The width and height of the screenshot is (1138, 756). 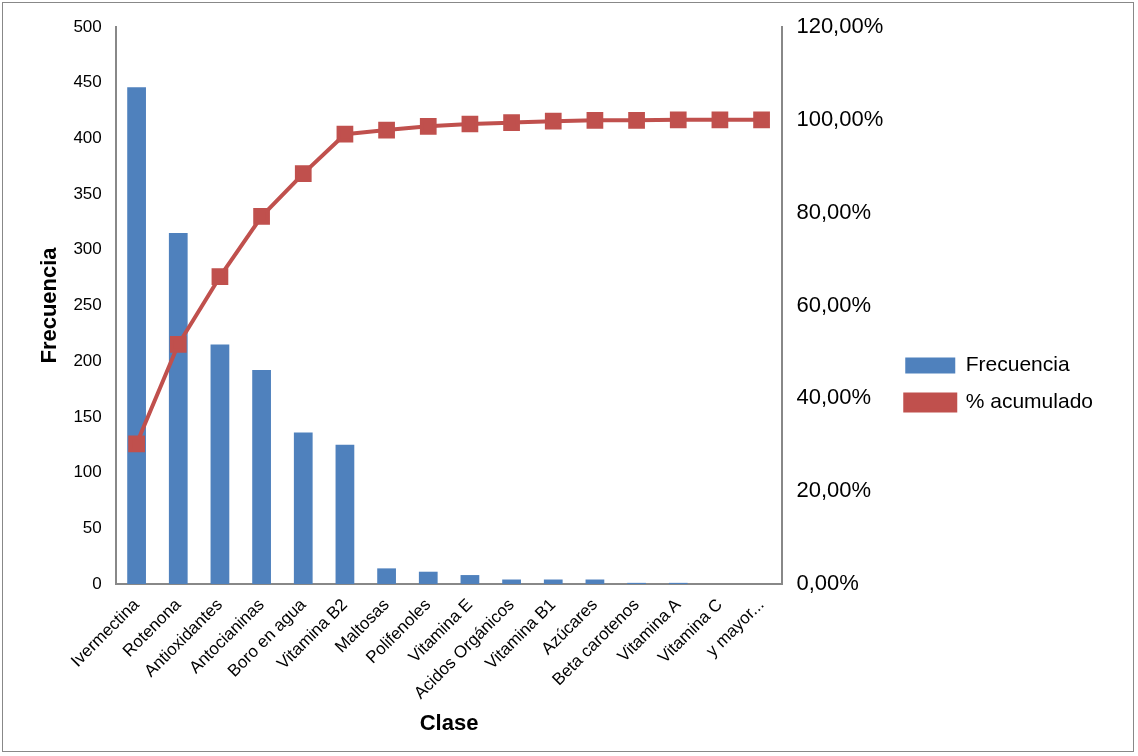 What do you see at coordinates (834, 490) in the screenshot?
I see `y2-tick-label: 20,00%` at bounding box center [834, 490].